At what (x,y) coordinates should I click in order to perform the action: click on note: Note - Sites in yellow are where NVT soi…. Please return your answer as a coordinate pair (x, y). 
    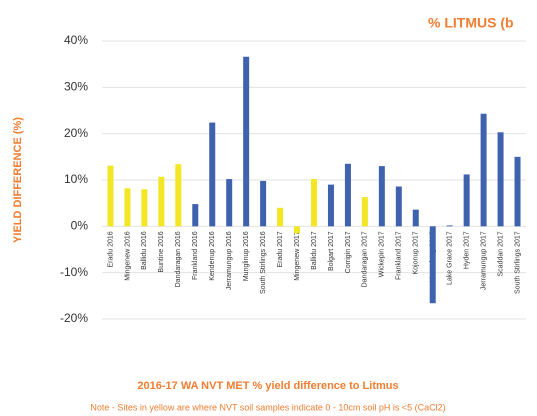
    Looking at the image, I should click on (267, 407).